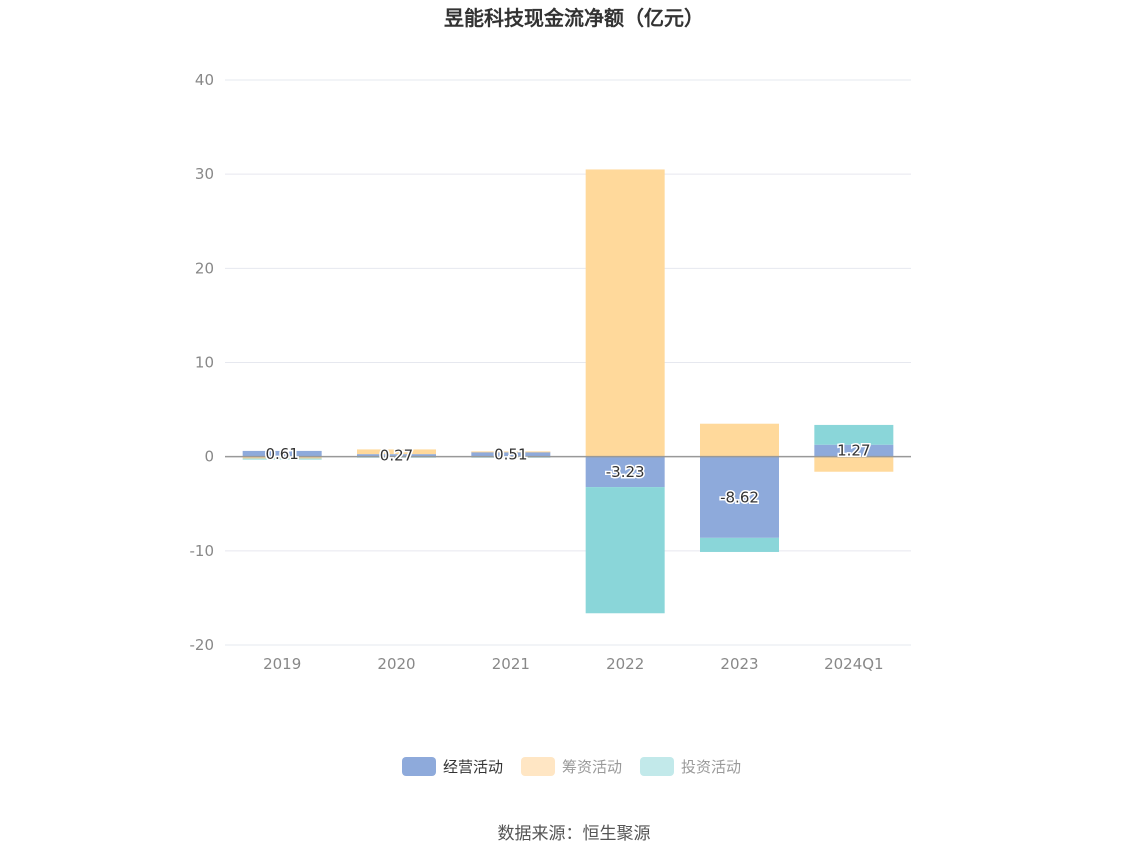  I want to click on bar-value-label: 0.27, so click(396, 455).